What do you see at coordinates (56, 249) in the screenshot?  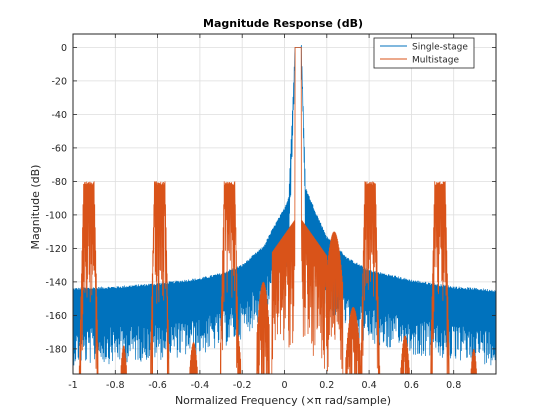 I see `y-tick-label: -120` at bounding box center [56, 249].